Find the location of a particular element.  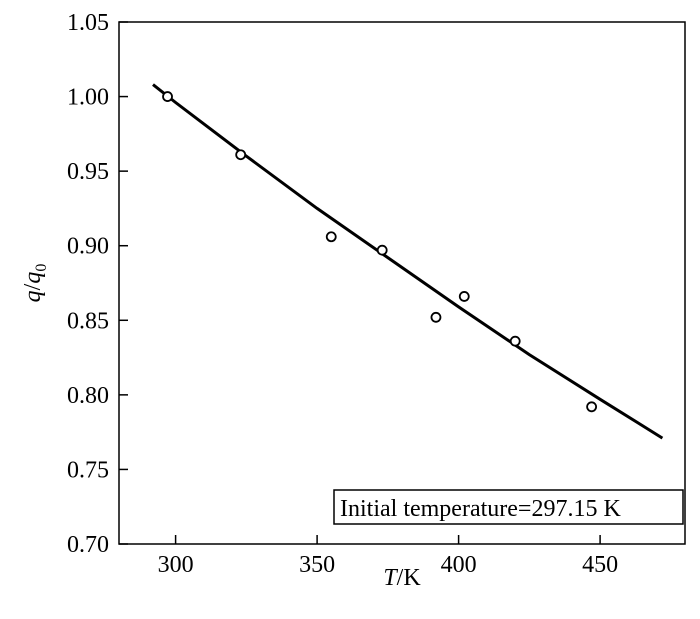

x-tick-label: 350 is located at coordinates (317, 565).